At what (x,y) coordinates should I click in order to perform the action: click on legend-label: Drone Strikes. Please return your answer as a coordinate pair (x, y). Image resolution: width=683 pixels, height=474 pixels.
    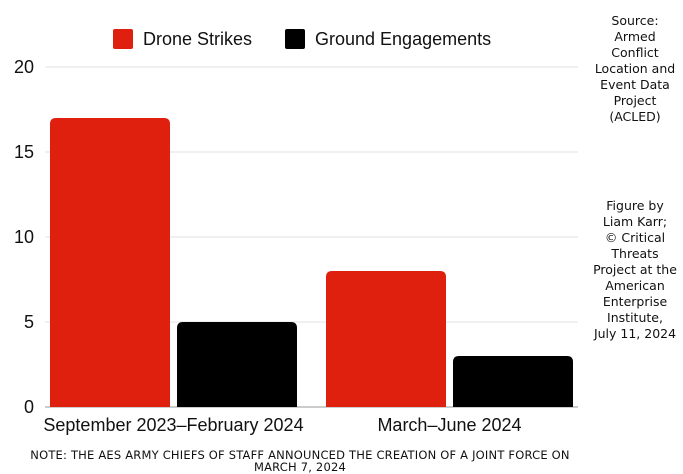
    Looking at the image, I should click on (197, 39).